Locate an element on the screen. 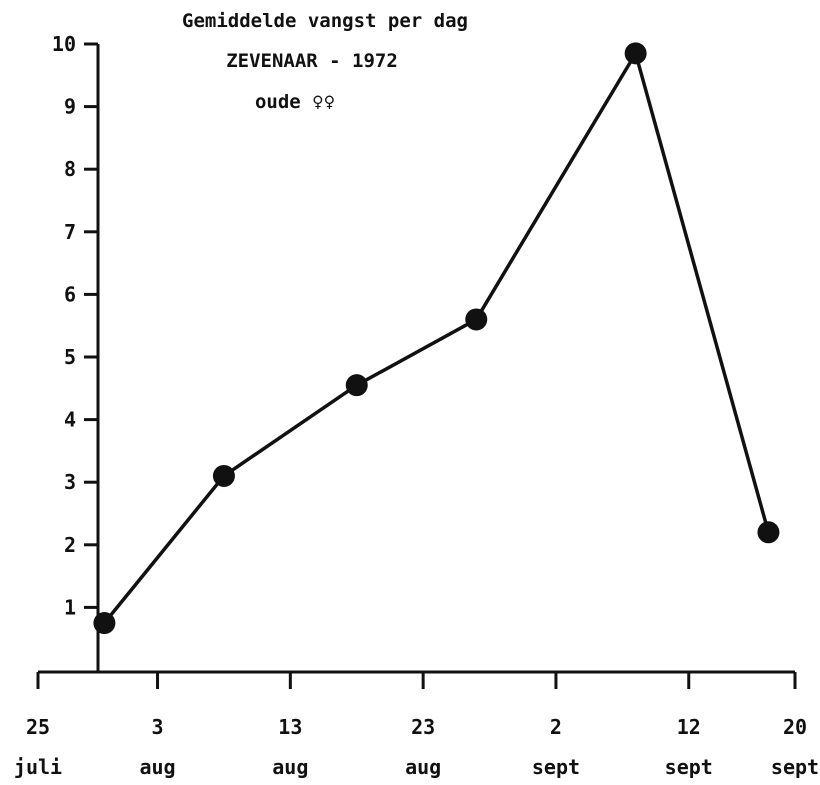 This screenshot has width=820, height=785. x-tick-label-day: 23 is located at coordinates (423, 727).